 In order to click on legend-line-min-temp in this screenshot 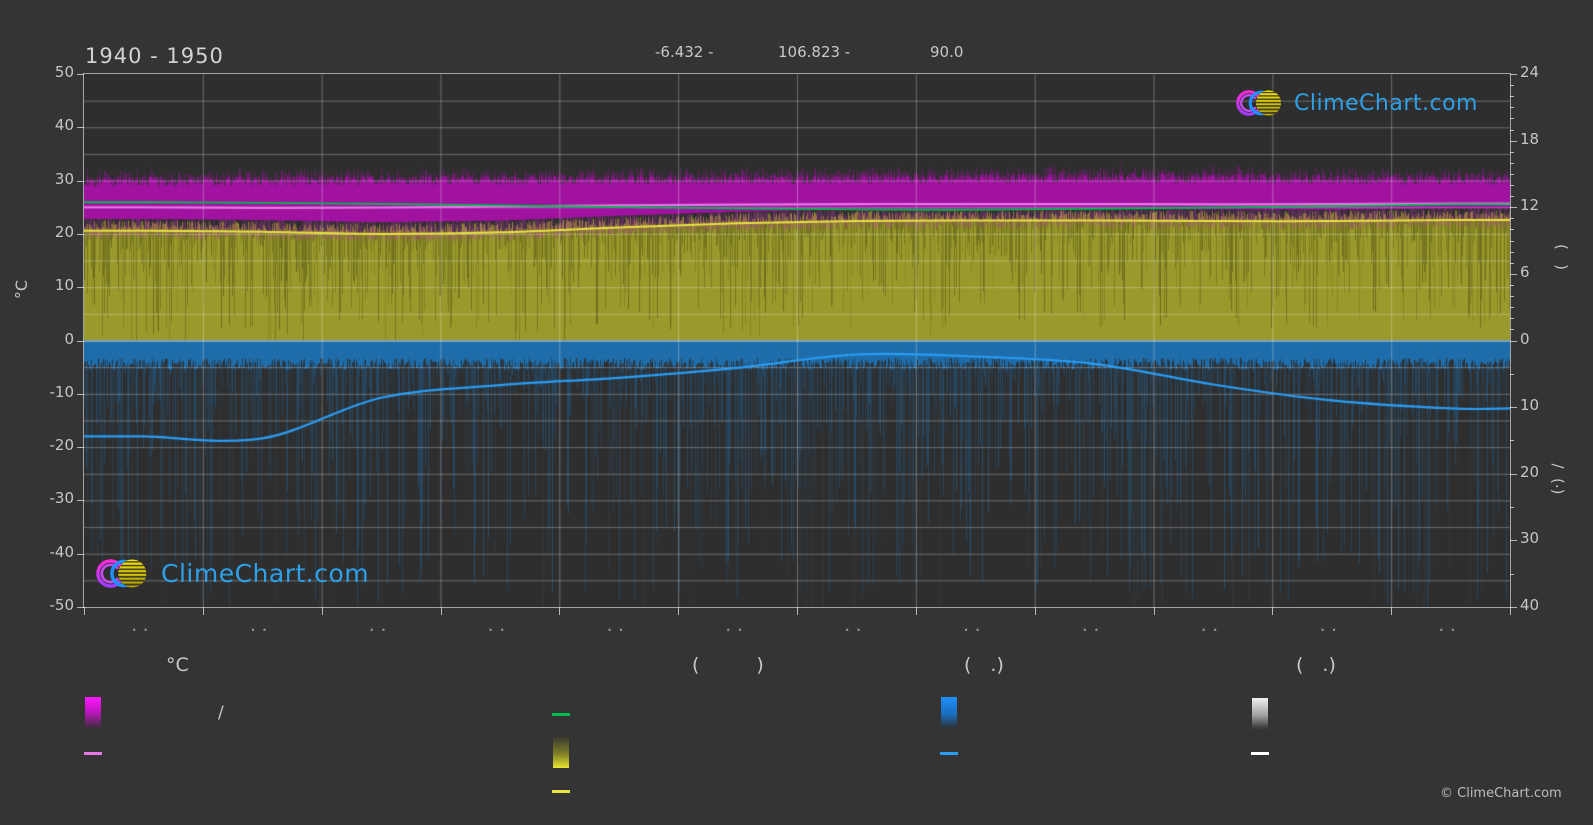, I will do `click(561, 791)`.